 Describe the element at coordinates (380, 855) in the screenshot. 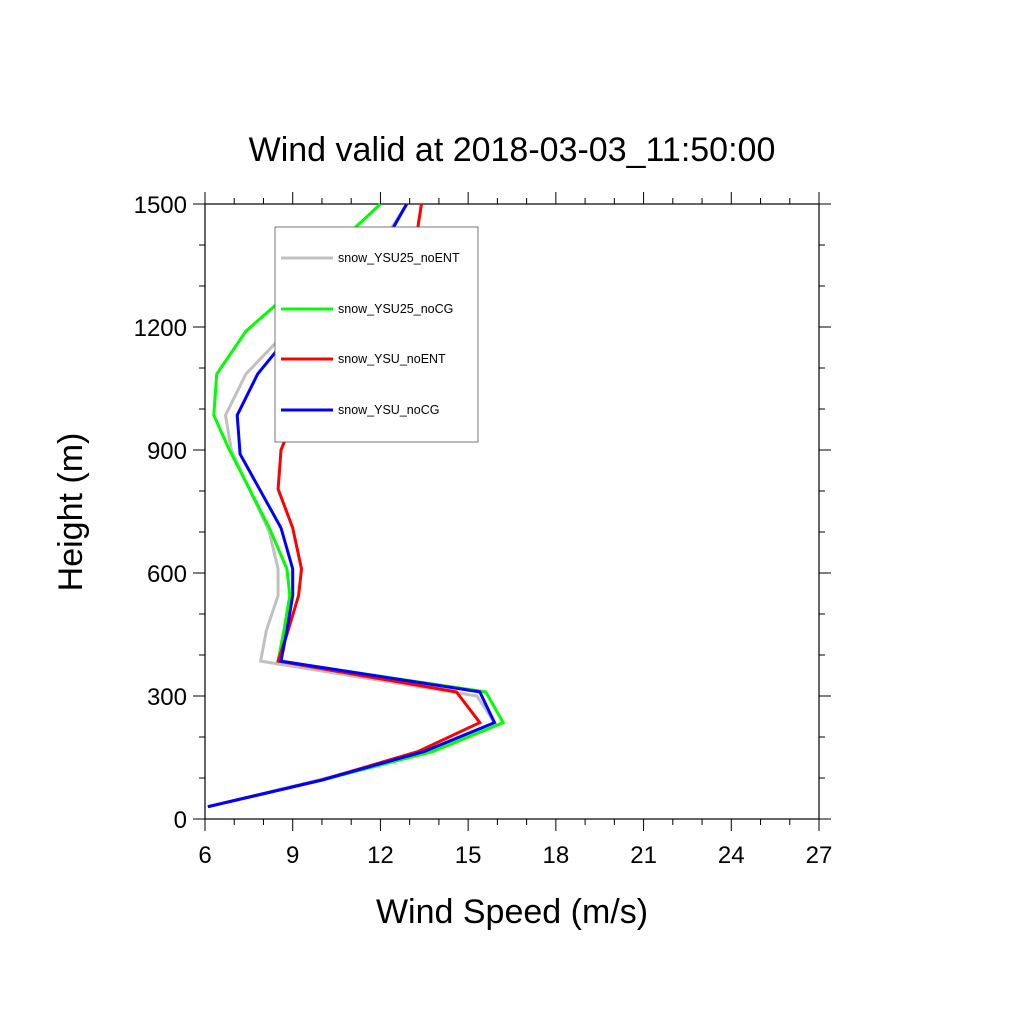

I see `x-tick-label: 12` at that location.